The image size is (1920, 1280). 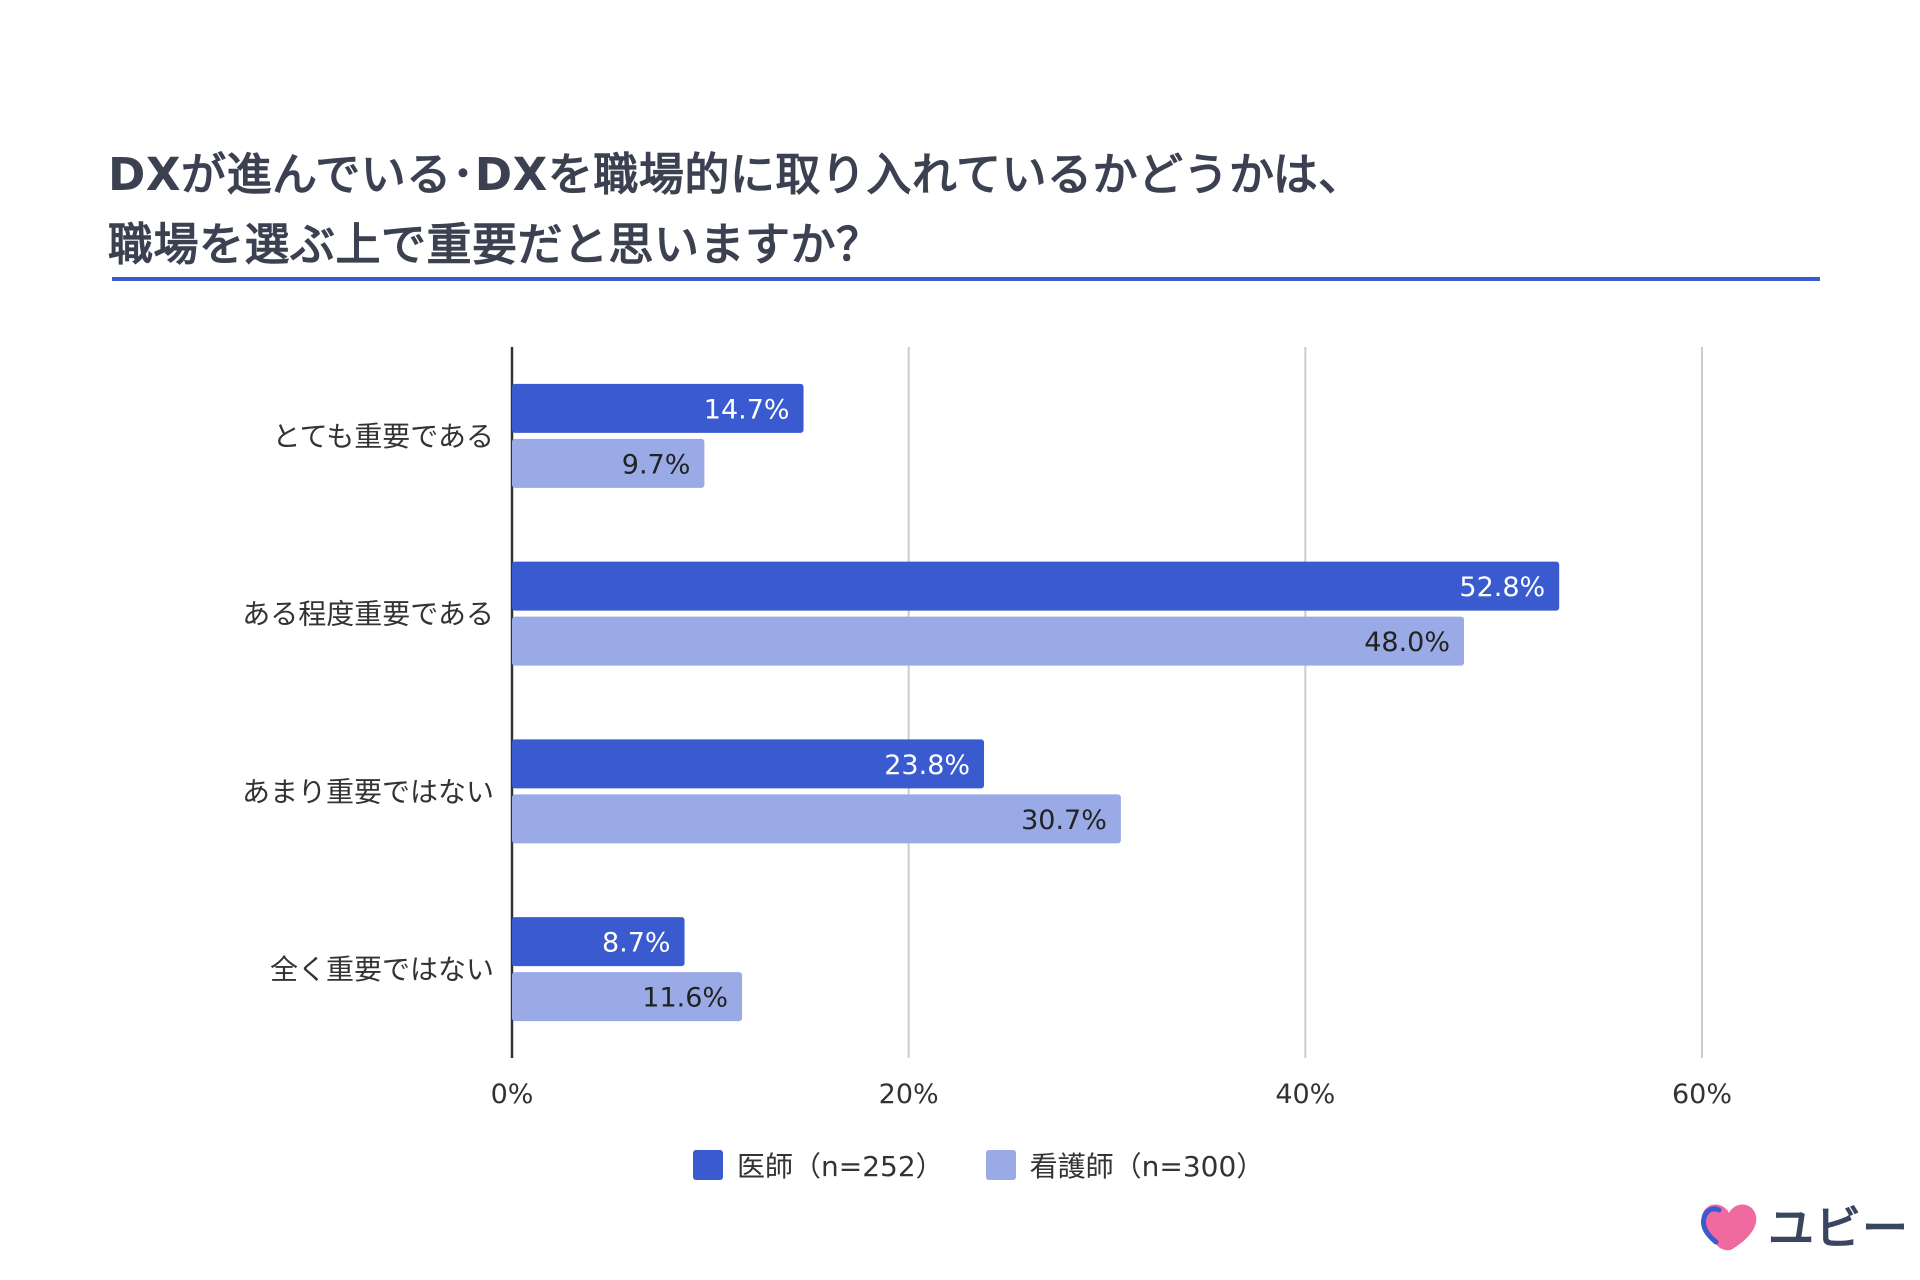 What do you see at coordinates (685, 998) in the screenshot?
I see `data-label: 11.6%` at bounding box center [685, 998].